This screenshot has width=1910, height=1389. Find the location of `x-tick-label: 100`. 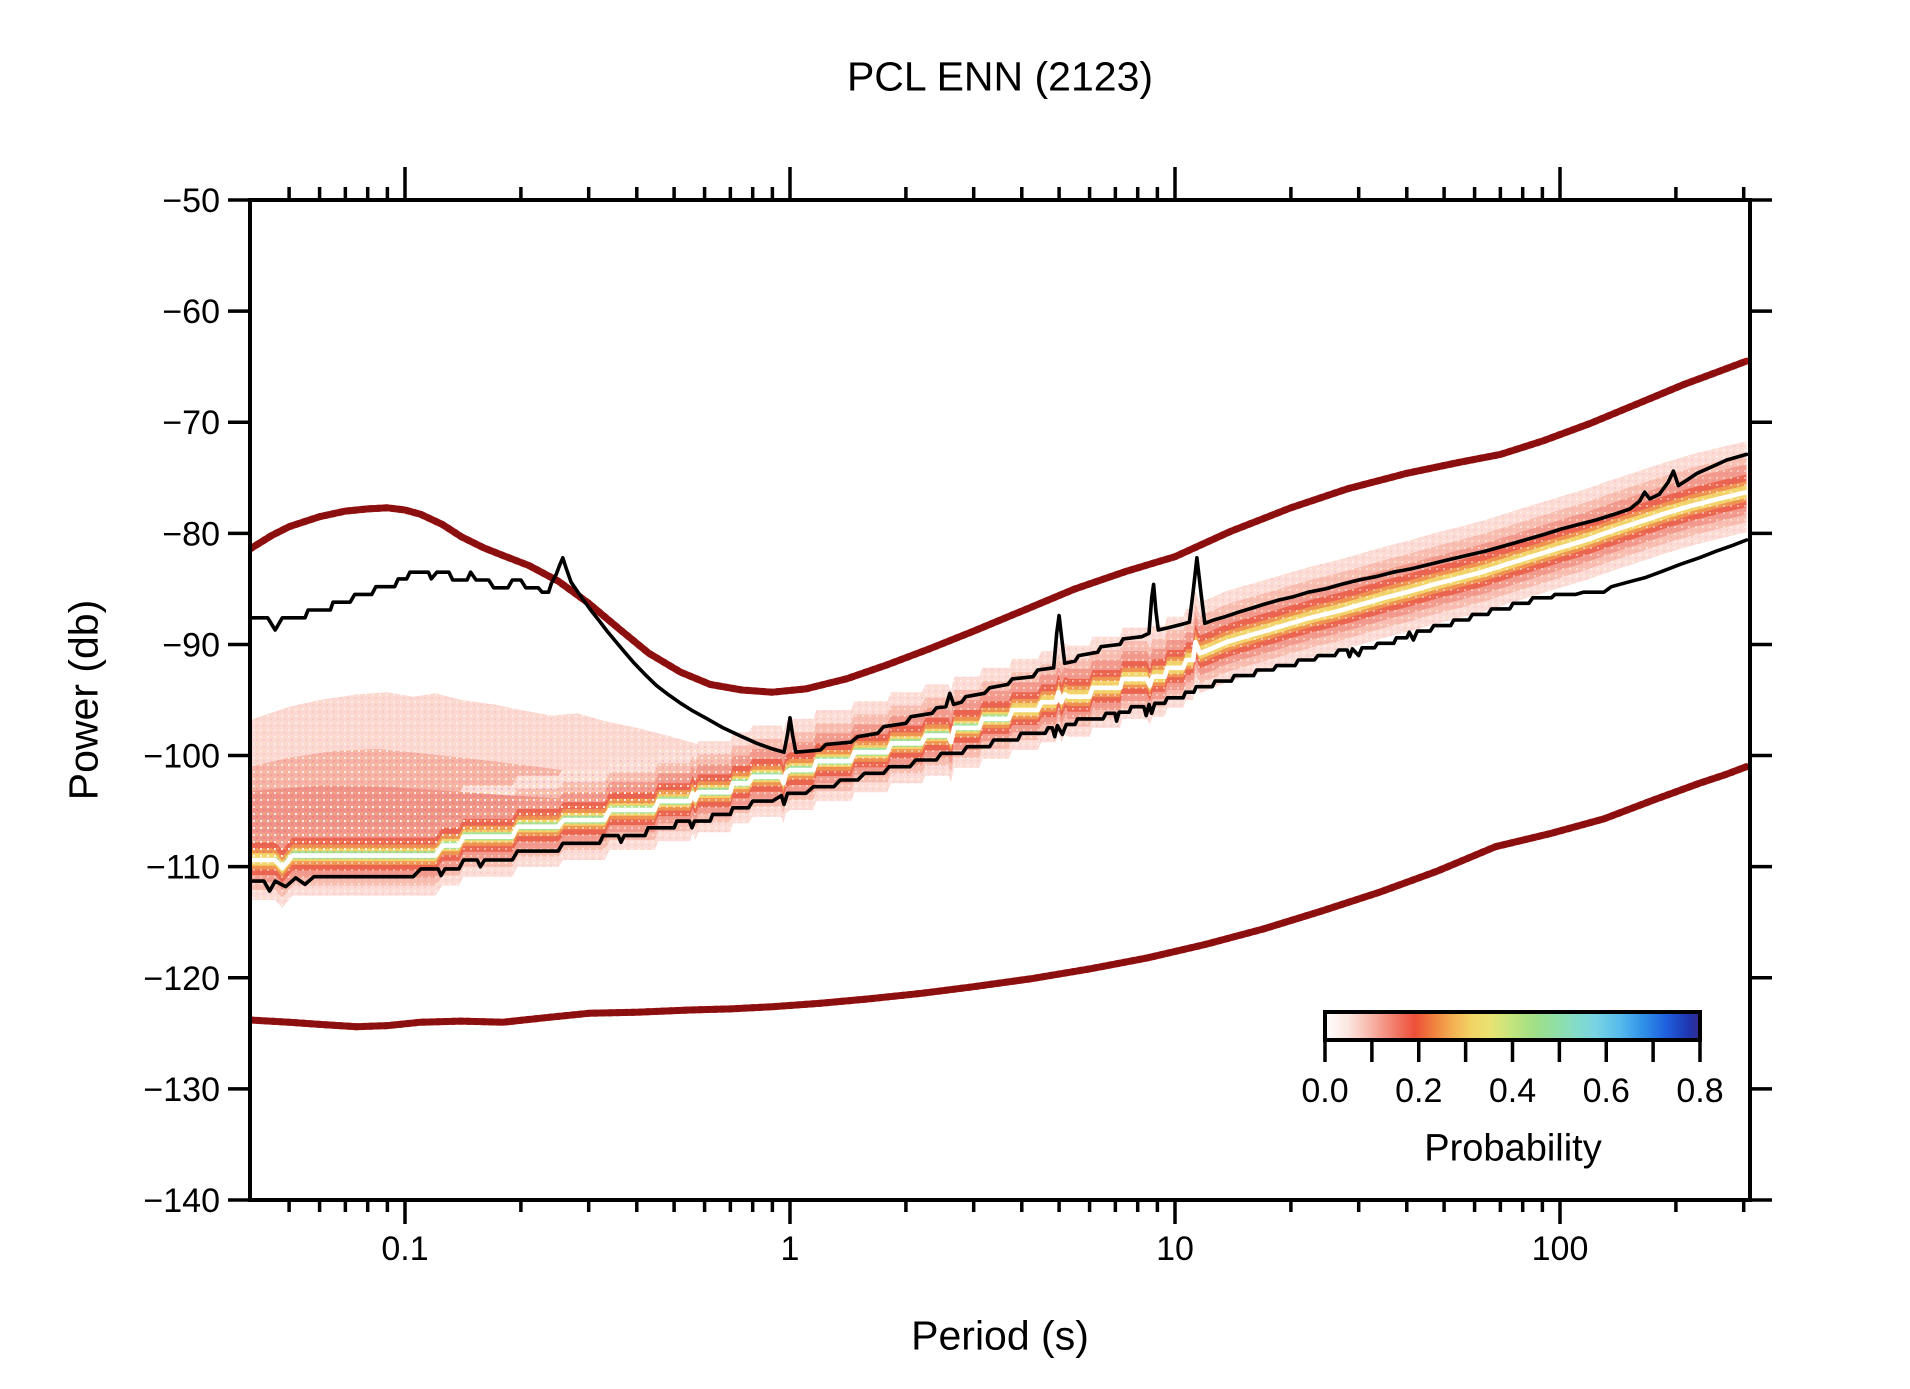

x-tick-label: 100 is located at coordinates (1560, 1249).